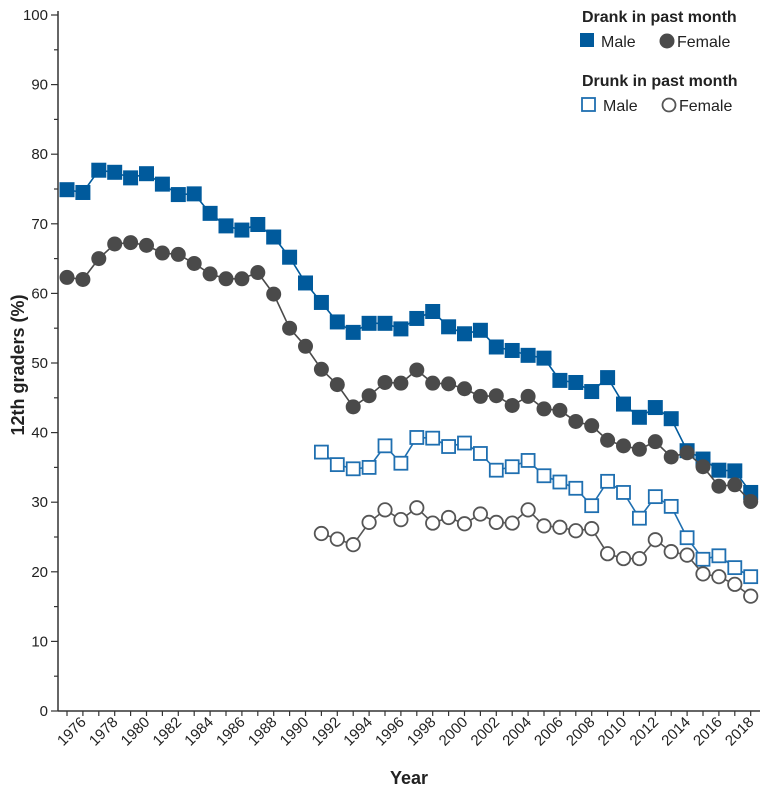  What do you see at coordinates (104, 732) in the screenshot?
I see `x-tick-label: 1978` at bounding box center [104, 732].